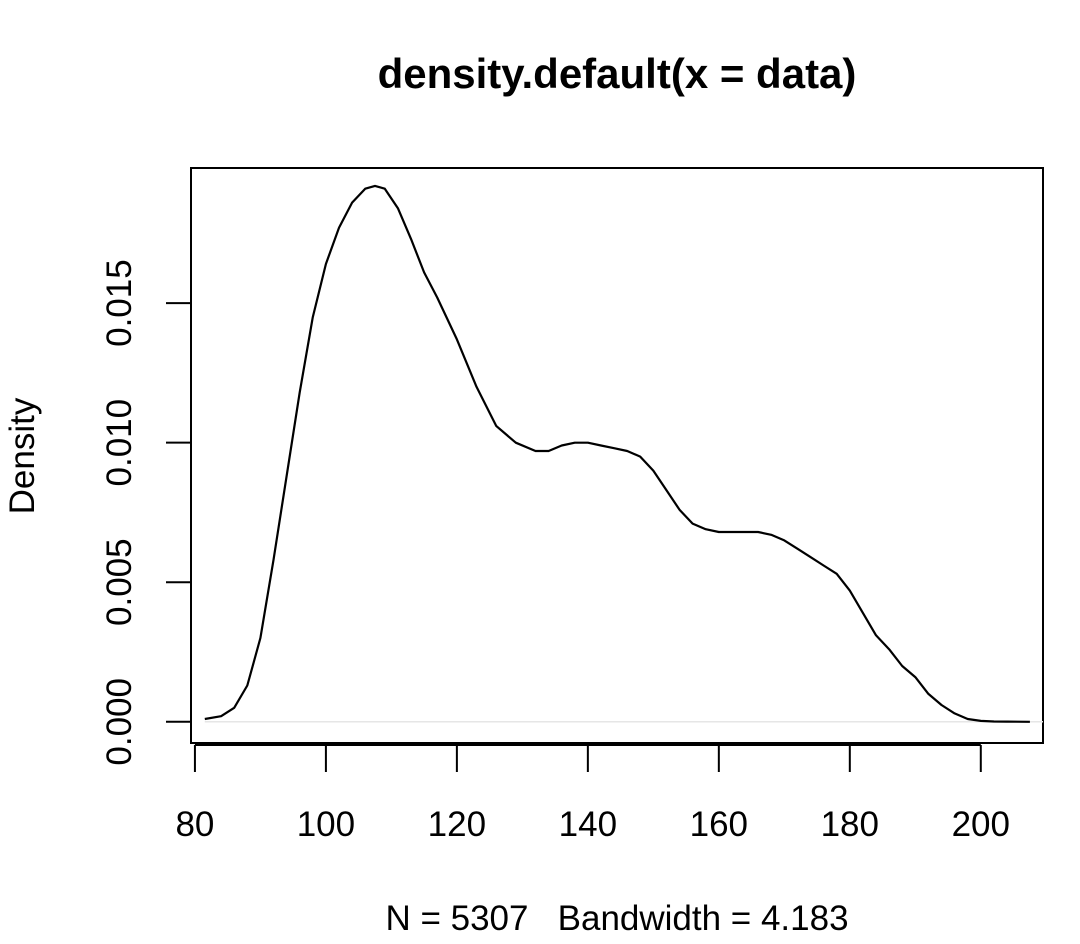 The width and height of the screenshot is (1080, 944). I want to click on x-tick-label: 200, so click(981, 824).